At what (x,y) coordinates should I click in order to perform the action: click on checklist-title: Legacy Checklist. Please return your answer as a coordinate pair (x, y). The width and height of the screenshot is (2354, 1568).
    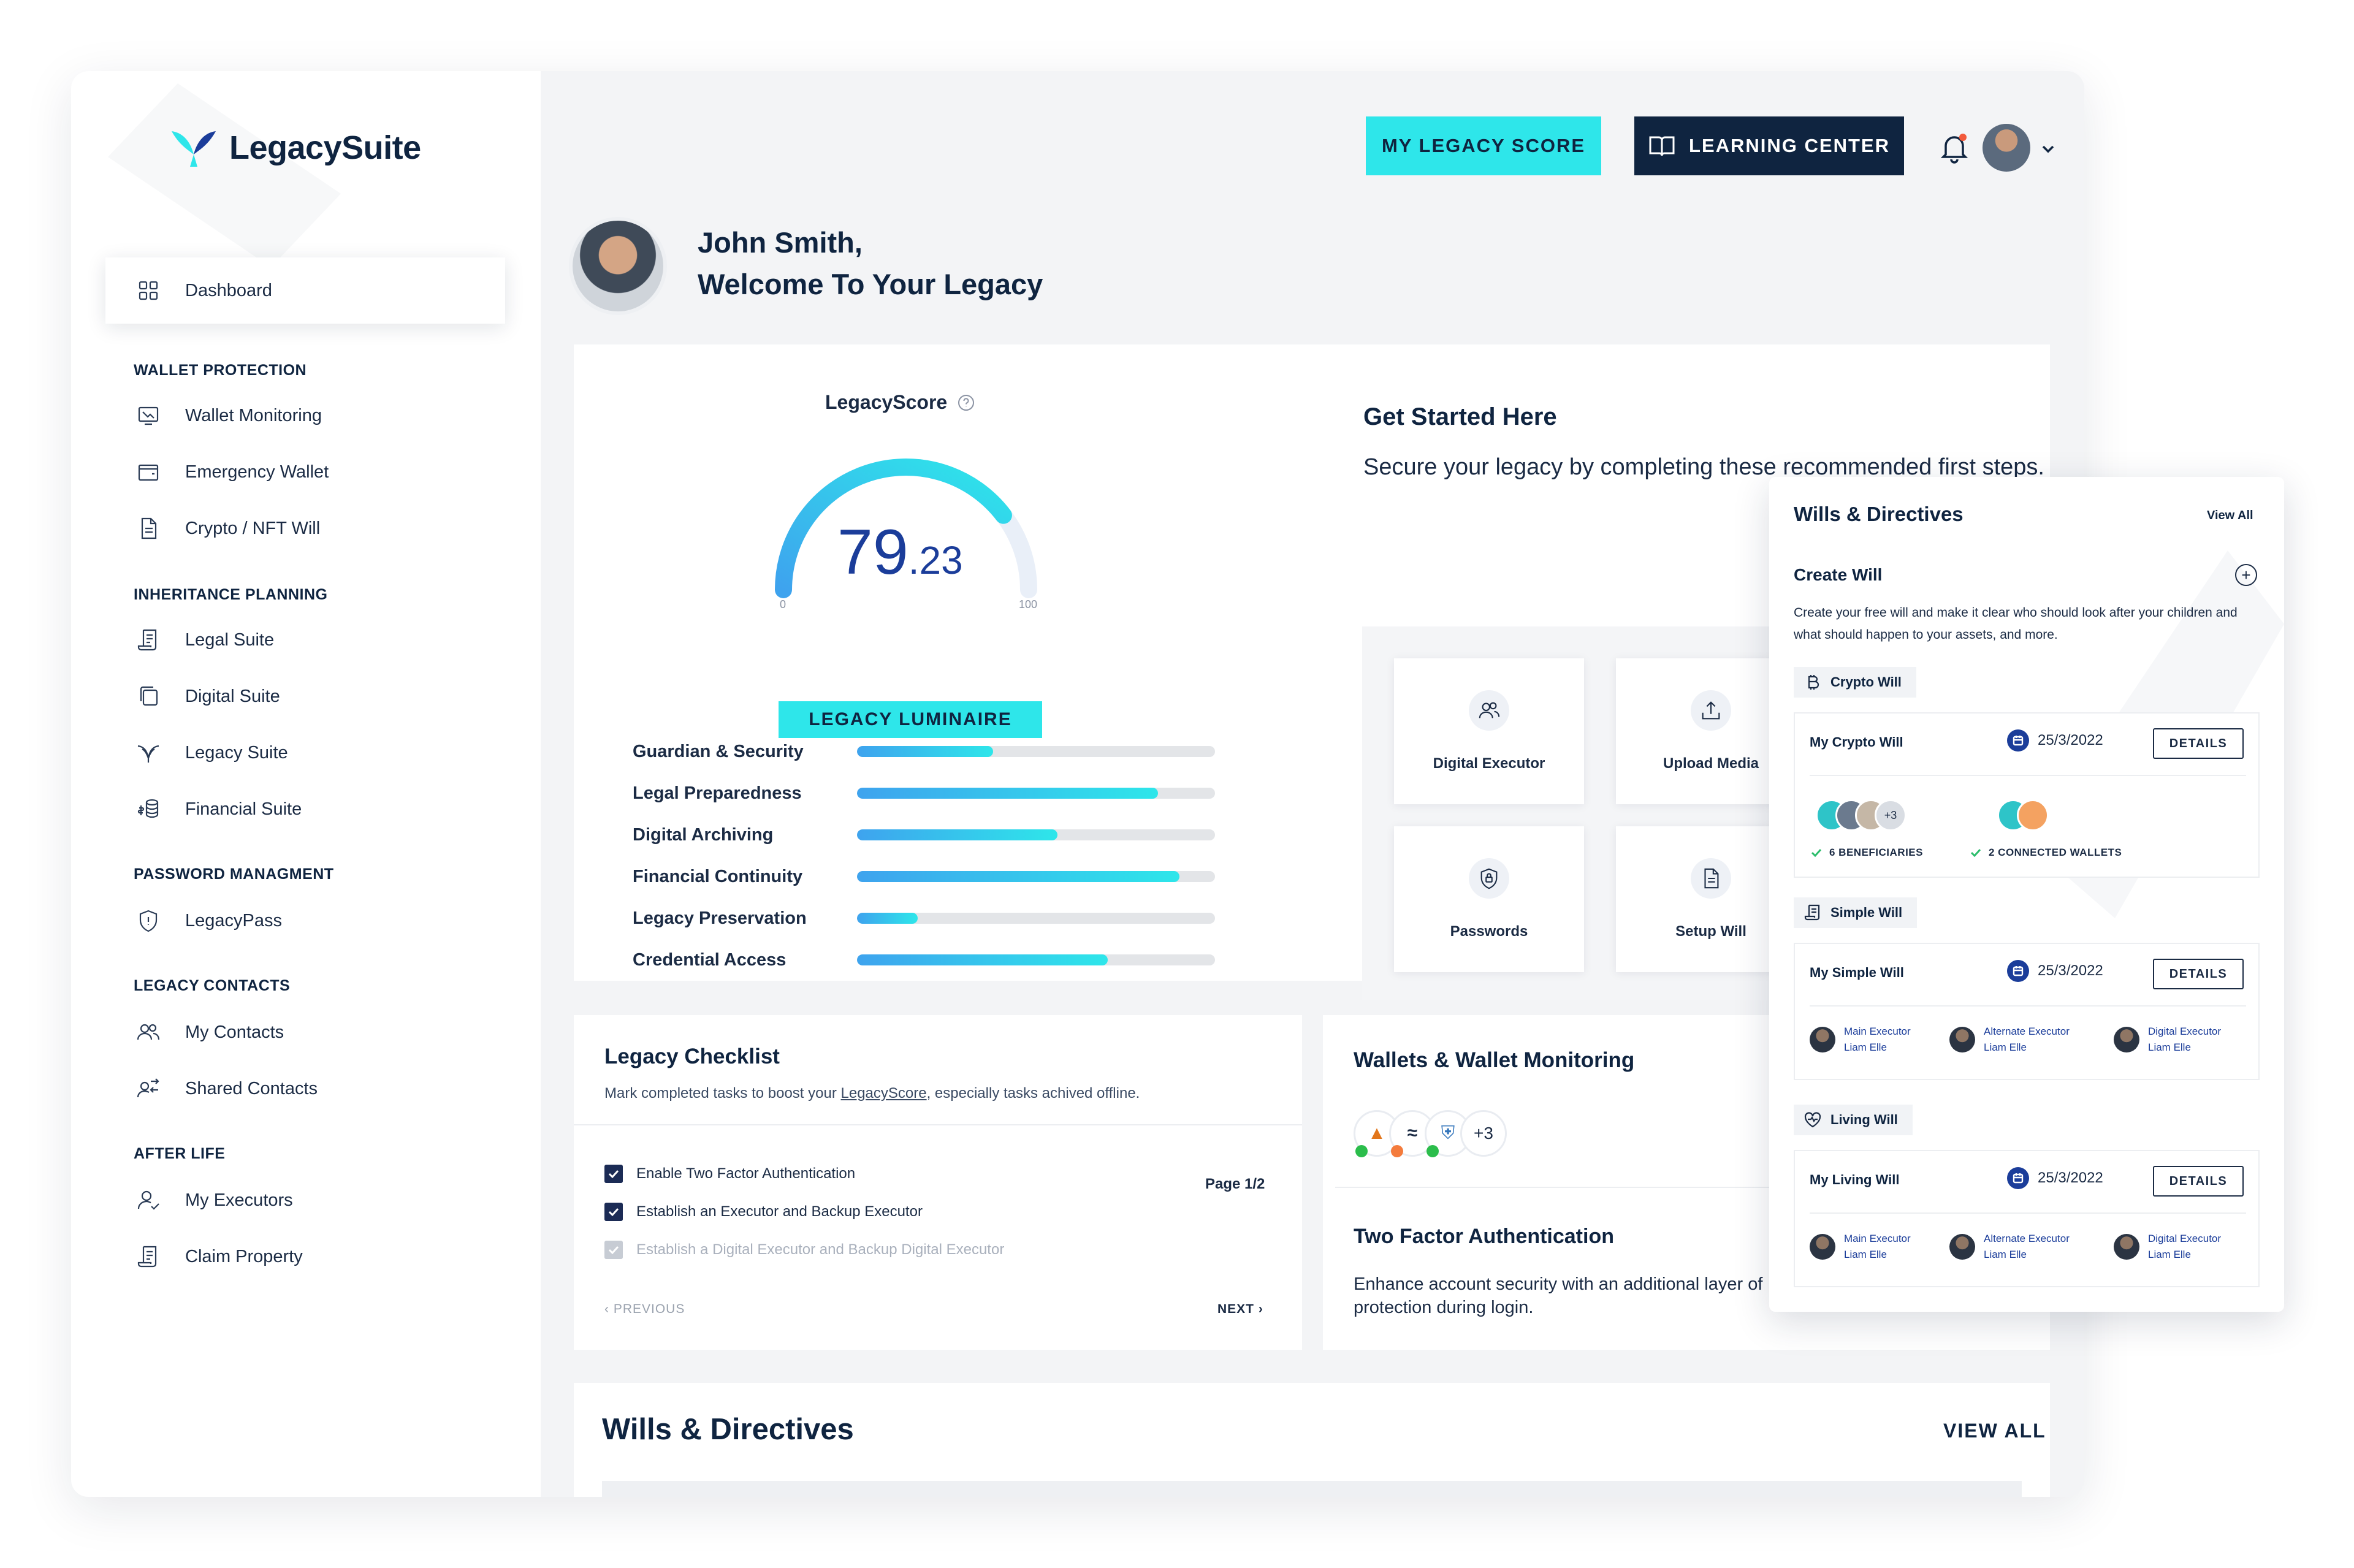
    Looking at the image, I should click on (692, 1057).